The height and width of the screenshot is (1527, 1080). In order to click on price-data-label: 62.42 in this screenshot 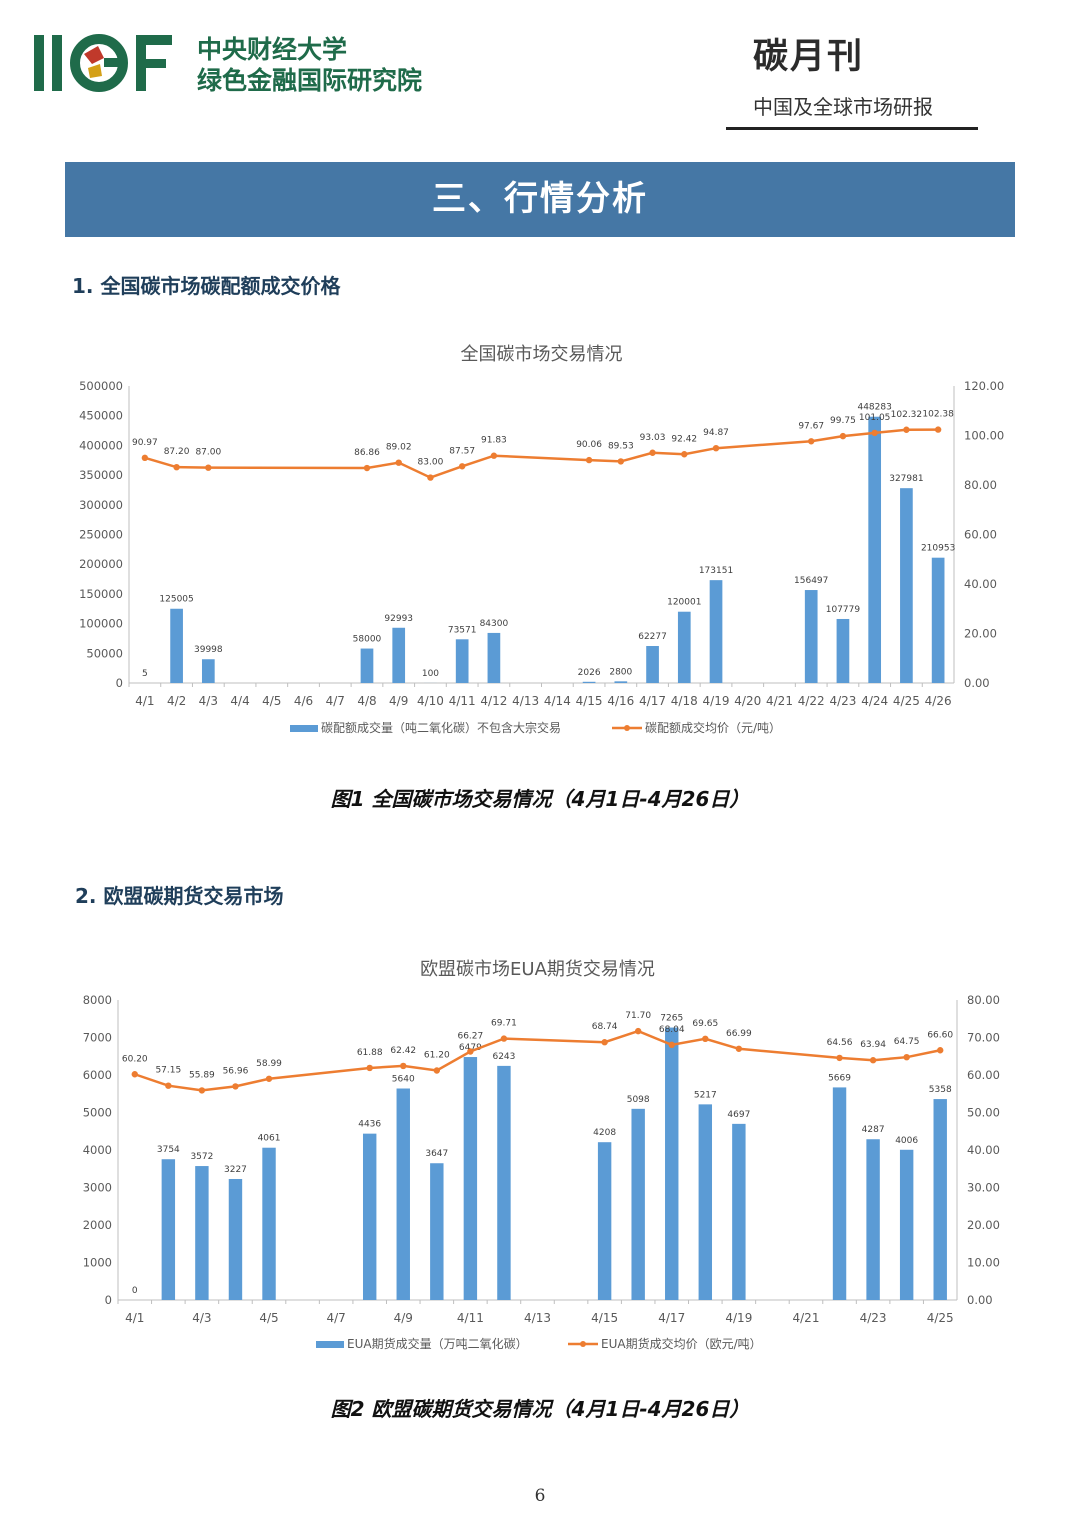, I will do `click(403, 1051)`.